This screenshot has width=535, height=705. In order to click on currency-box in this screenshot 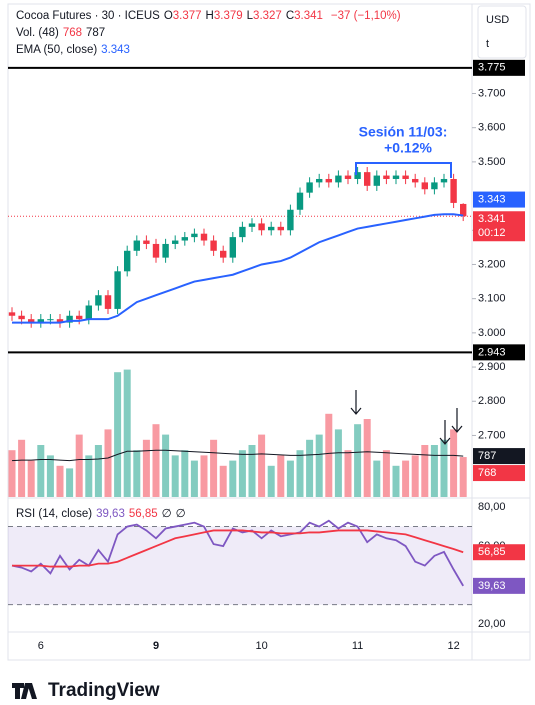, I will do `click(502, 32)`.